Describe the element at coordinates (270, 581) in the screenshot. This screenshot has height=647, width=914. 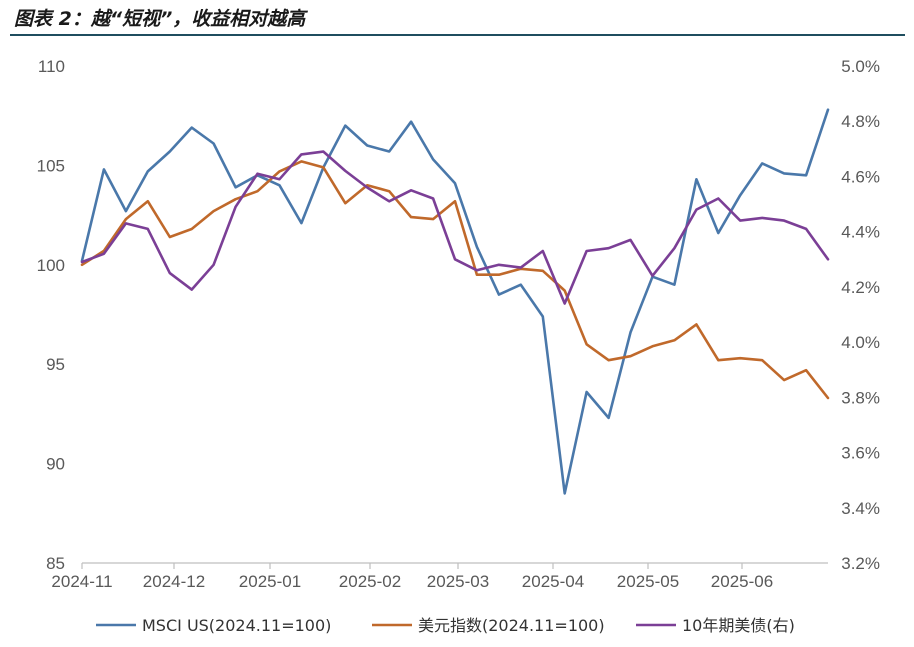
I see `x-tick-label: 2025-01` at that location.